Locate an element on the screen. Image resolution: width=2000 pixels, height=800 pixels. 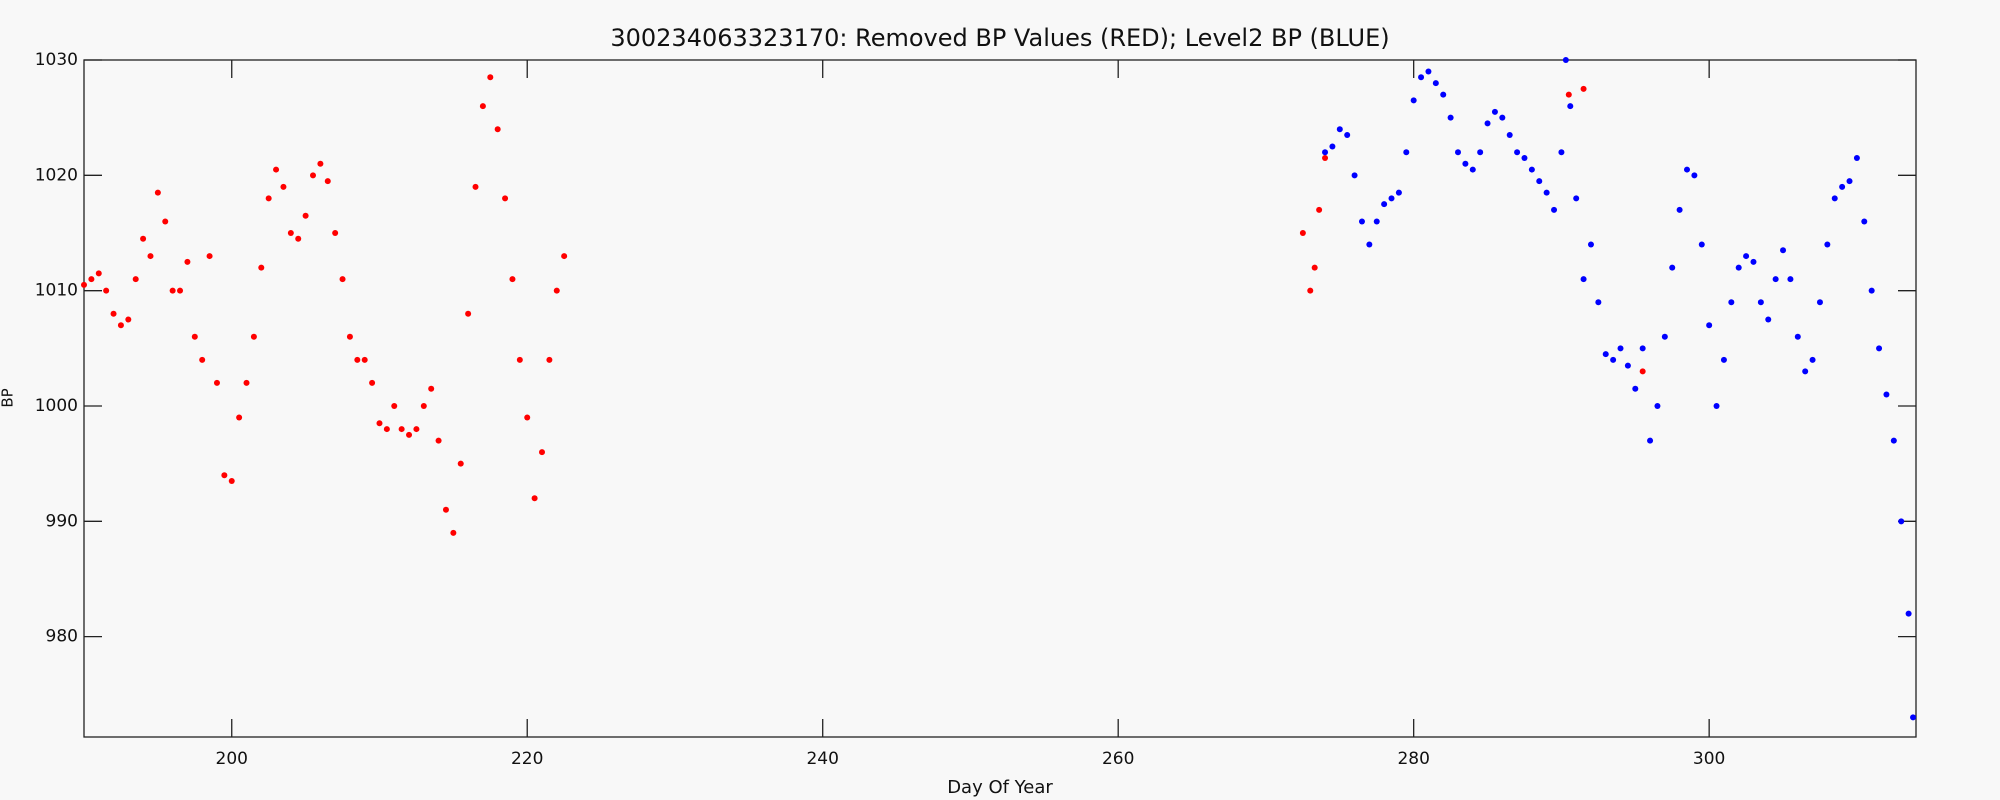
x-tick-label: 220 is located at coordinates (527, 759).